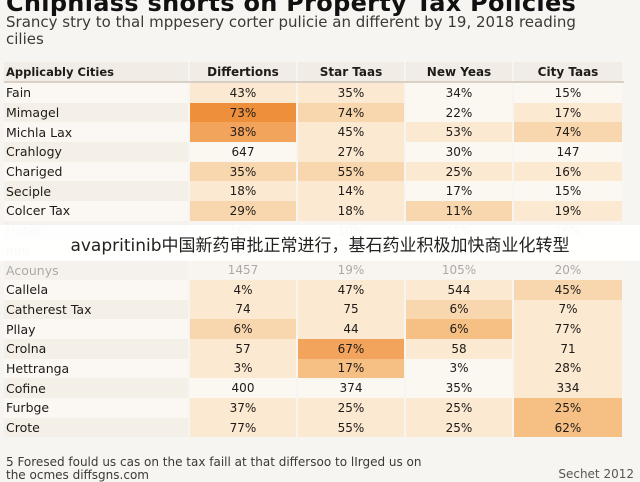 Image resolution: width=640 pixels, height=482 pixels. I want to click on table-row: Seciple 18% 14% 17% 15%, so click(314, 191).